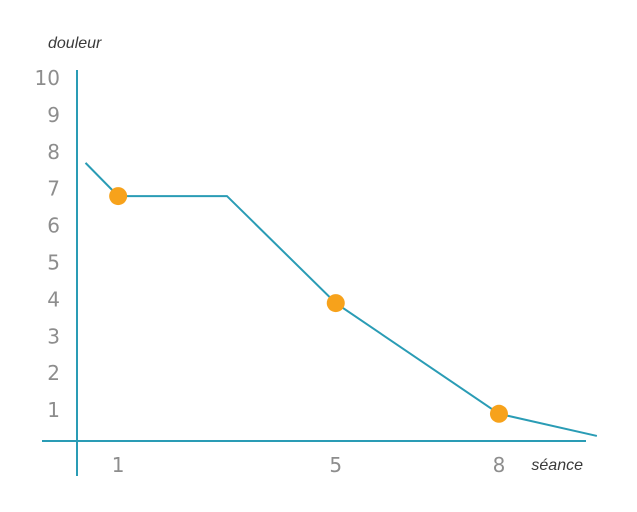 The width and height of the screenshot is (637, 512). I want to click on x-tick-labels: 1 5 8, so click(309, 465).